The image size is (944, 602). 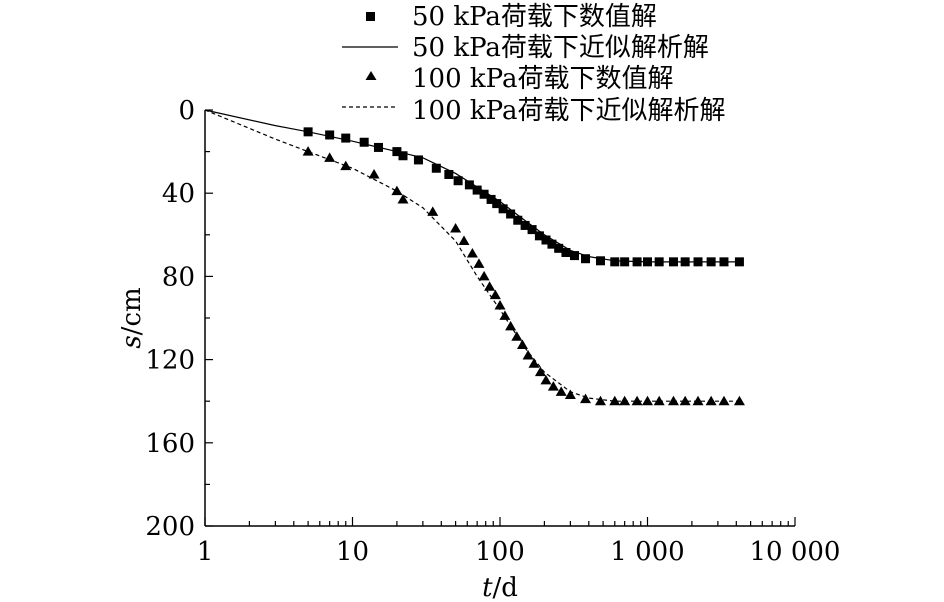 What do you see at coordinates (370, 16) in the screenshot?
I see `legend-square-marker` at bounding box center [370, 16].